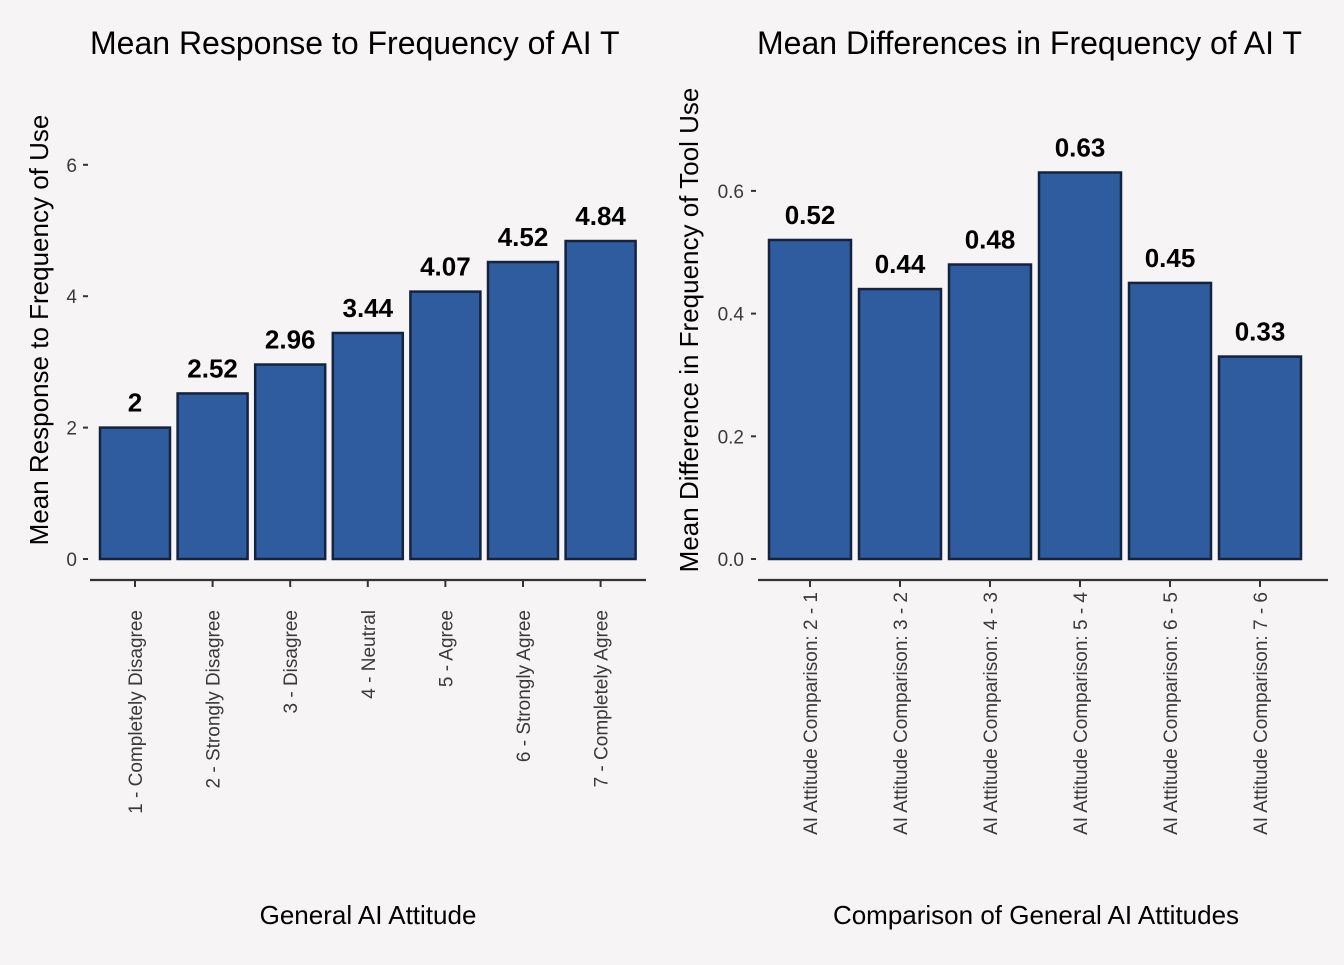  I want to click on data-label: 4.84, so click(600, 216).